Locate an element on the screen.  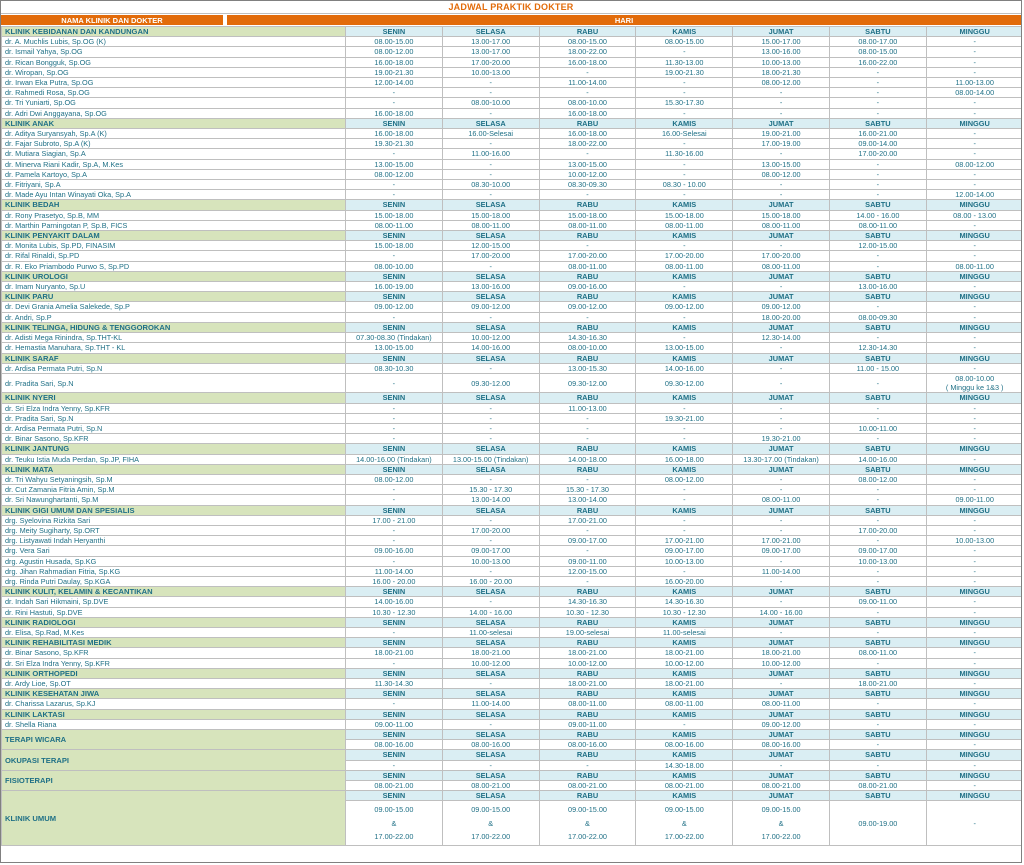
schedule-time-cell: 08.30 - 10.00 is located at coordinates (684, 185).